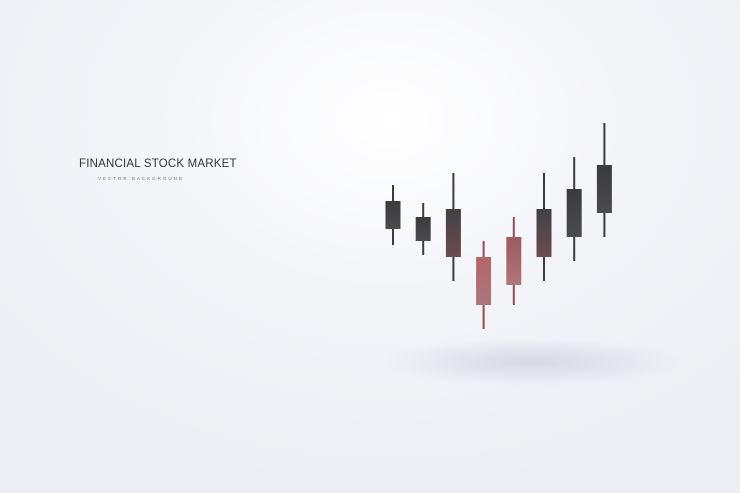 The height and width of the screenshot is (493, 740). I want to click on chart-title: FINANCIAL STOCK MARKET, so click(158, 164).